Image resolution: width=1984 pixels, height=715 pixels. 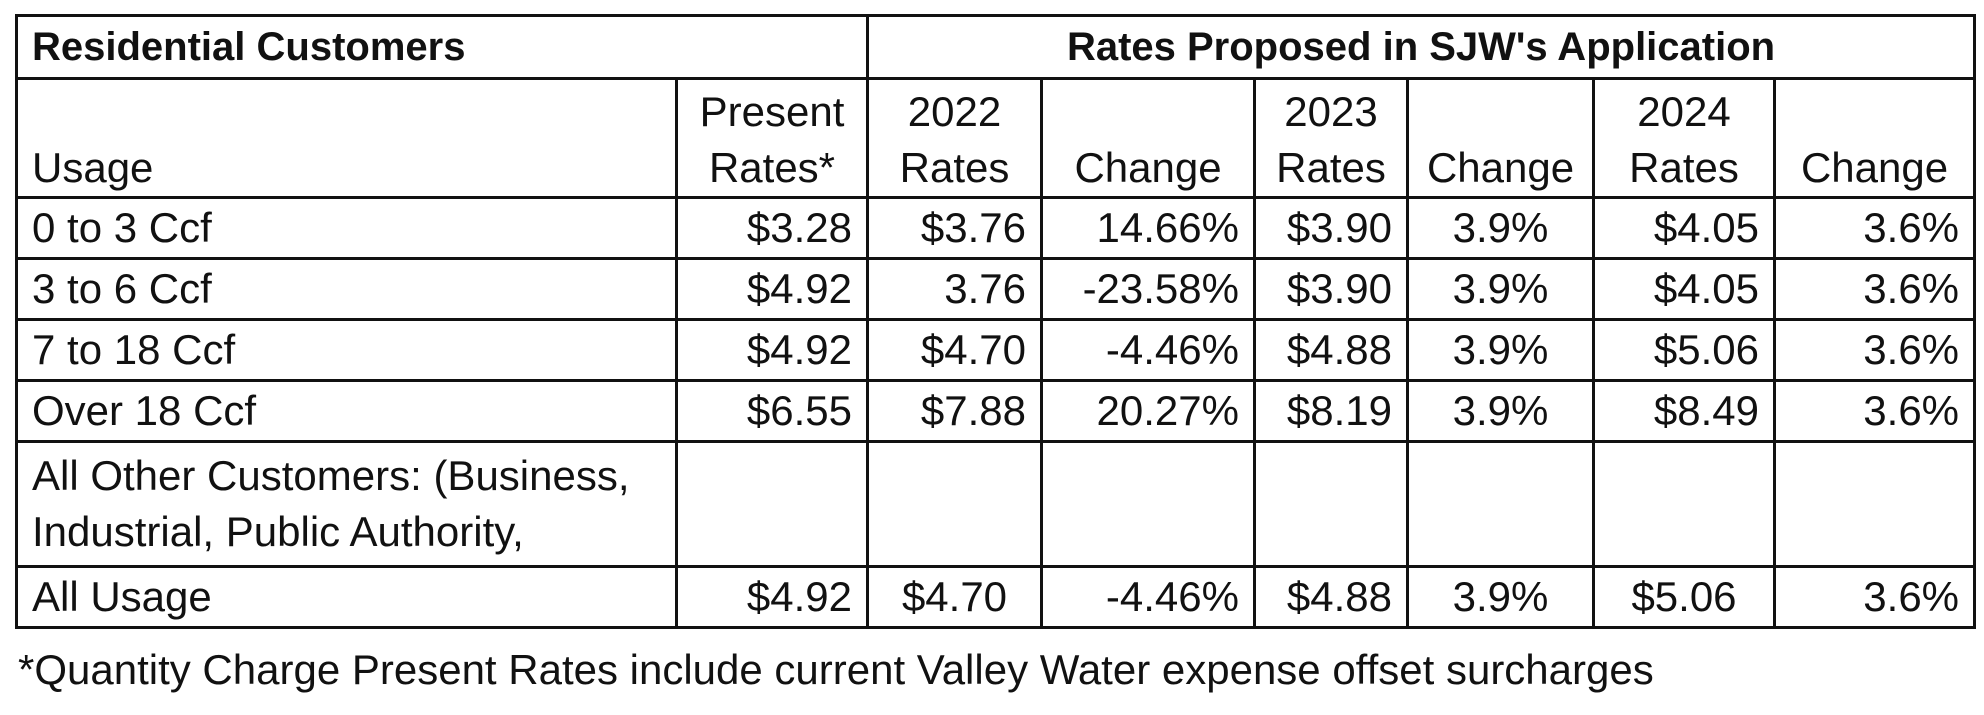 I want to click on rate-2022-cell: $3.76, so click(x=954, y=228).